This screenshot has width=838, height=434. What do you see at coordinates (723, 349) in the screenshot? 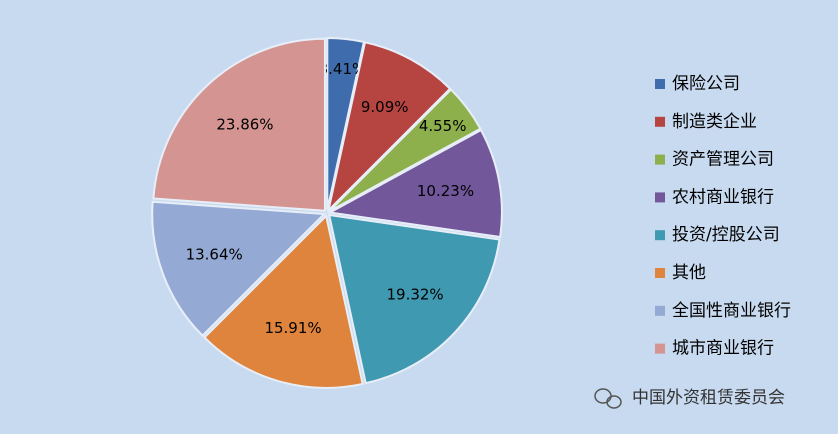
I see `legend-label: 城市商业银行` at bounding box center [723, 349].